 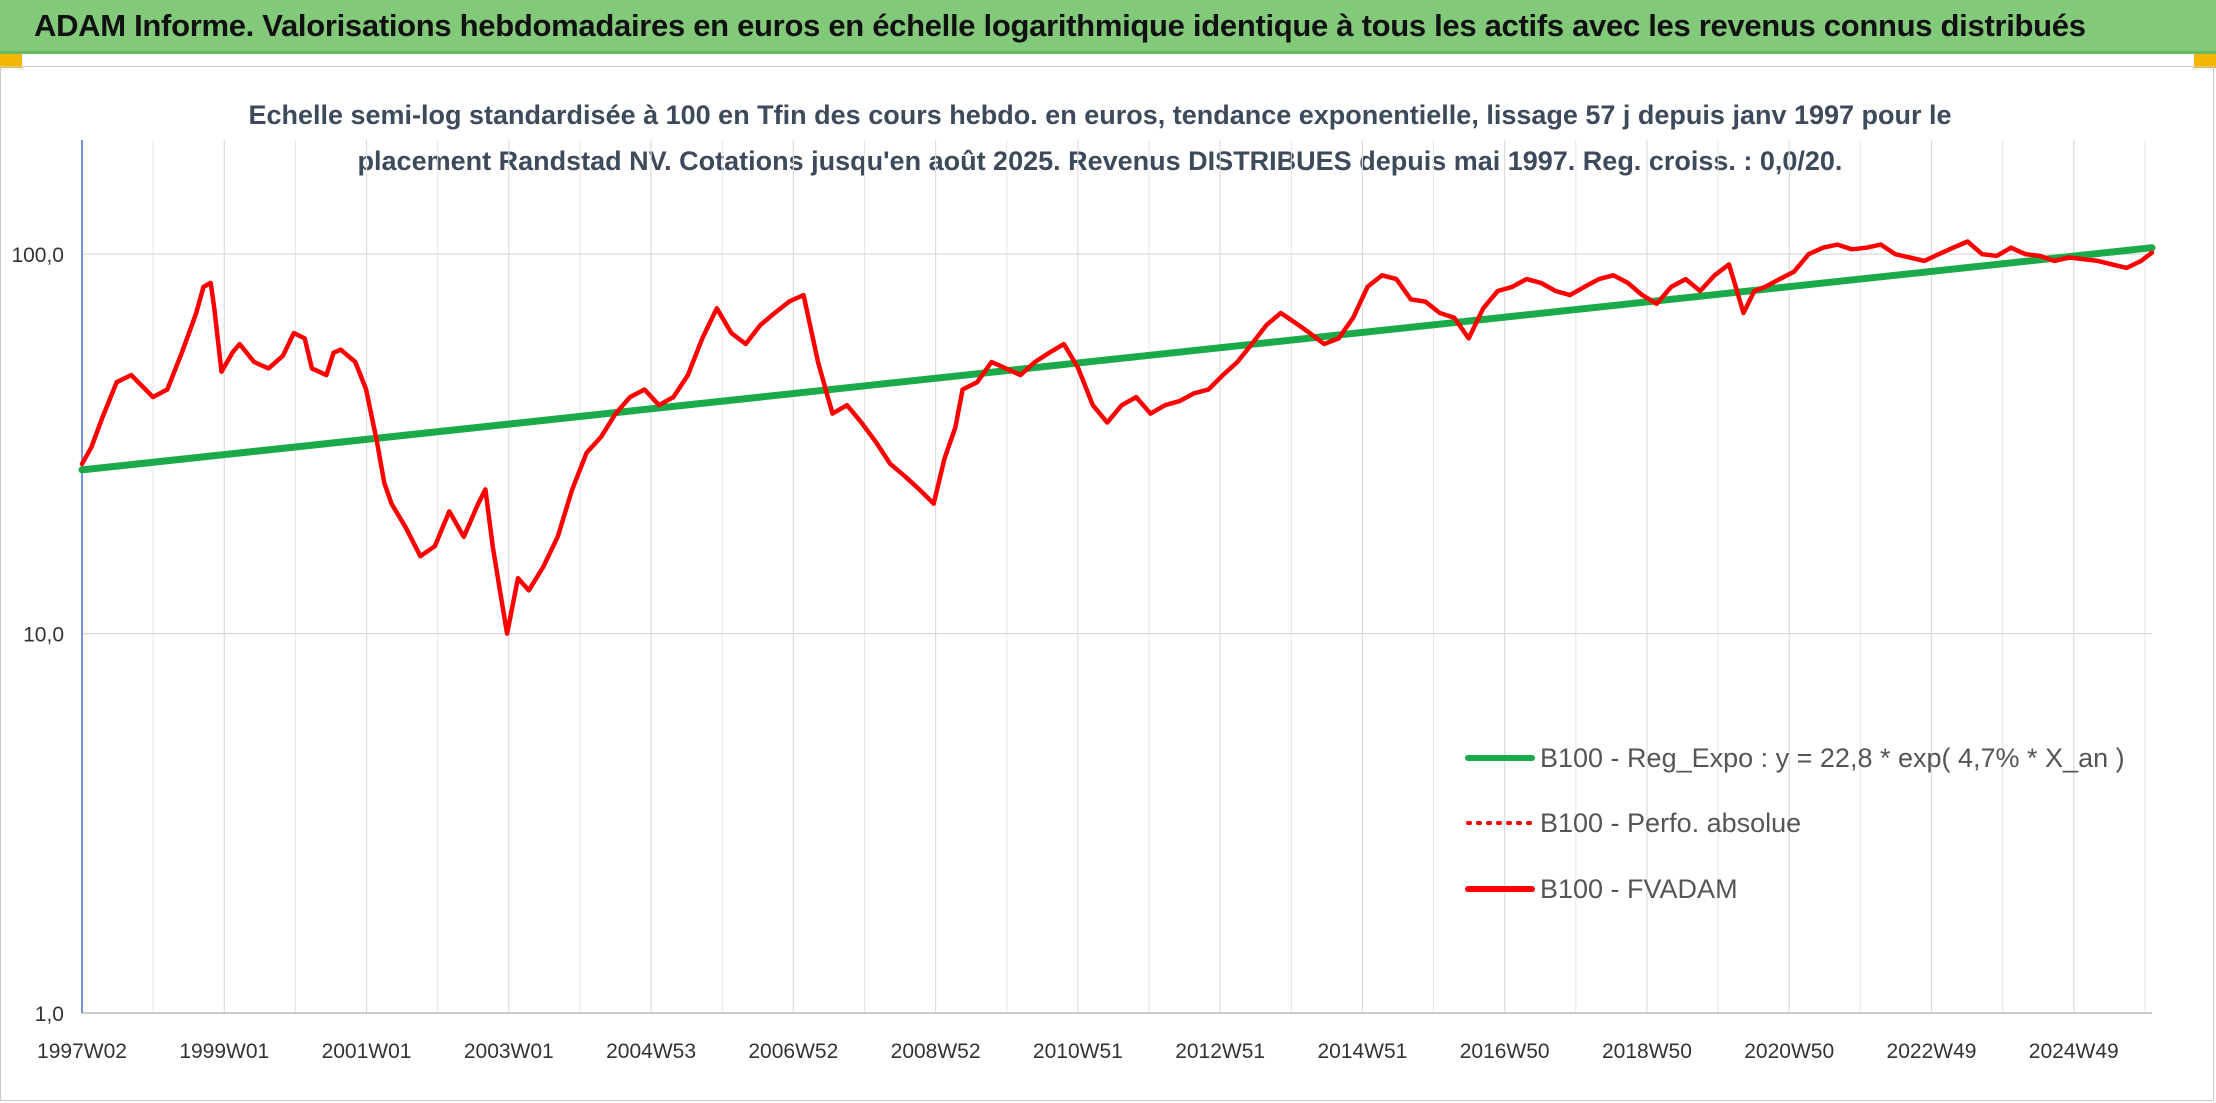 What do you see at coordinates (1647, 1051) in the screenshot?
I see `x-tick-label: 2018W50` at bounding box center [1647, 1051].